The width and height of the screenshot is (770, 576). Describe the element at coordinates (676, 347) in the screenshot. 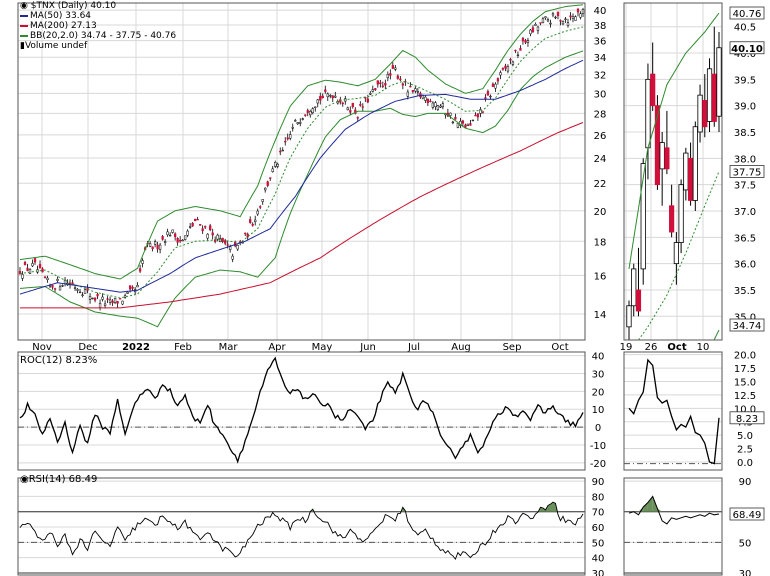

I see `zoom-x-label: Oct` at that location.